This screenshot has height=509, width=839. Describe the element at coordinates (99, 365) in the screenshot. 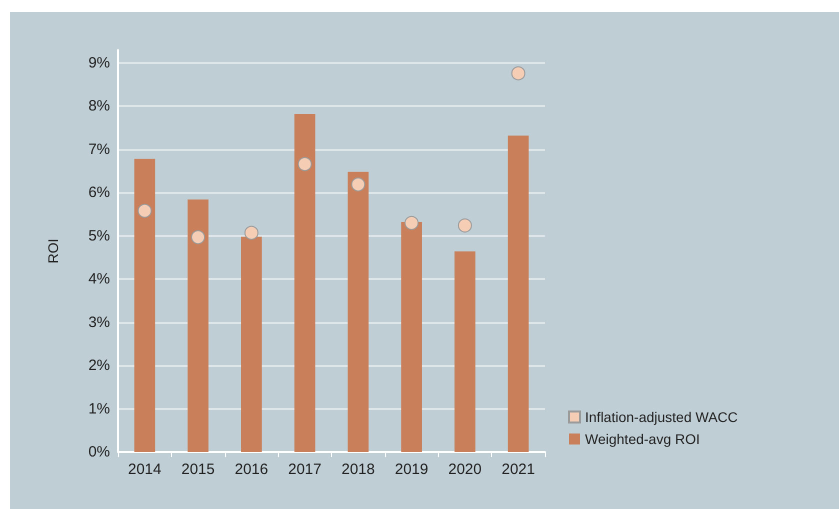

I see `y-tick-label: 2%` at that location.